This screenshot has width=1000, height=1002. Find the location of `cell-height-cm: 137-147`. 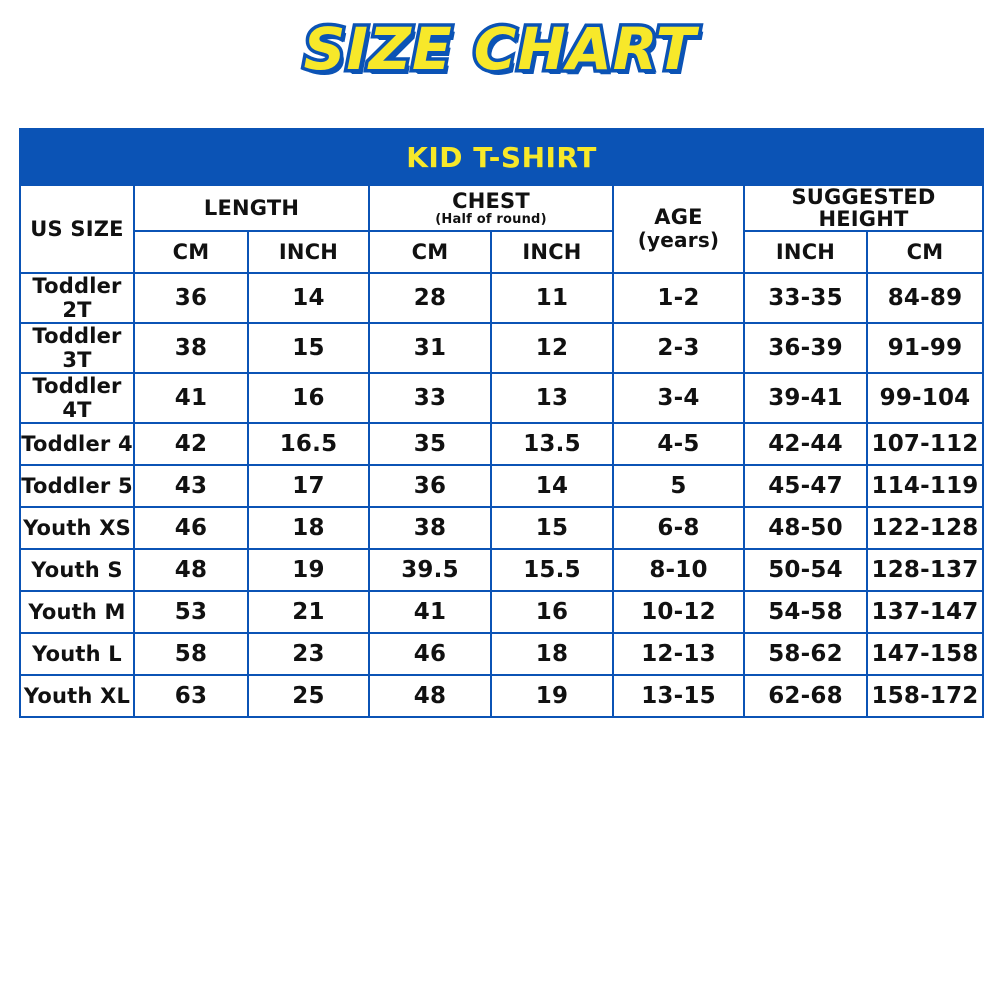

cell-height-cm: 137-147 is located at coordinates (925, 612).